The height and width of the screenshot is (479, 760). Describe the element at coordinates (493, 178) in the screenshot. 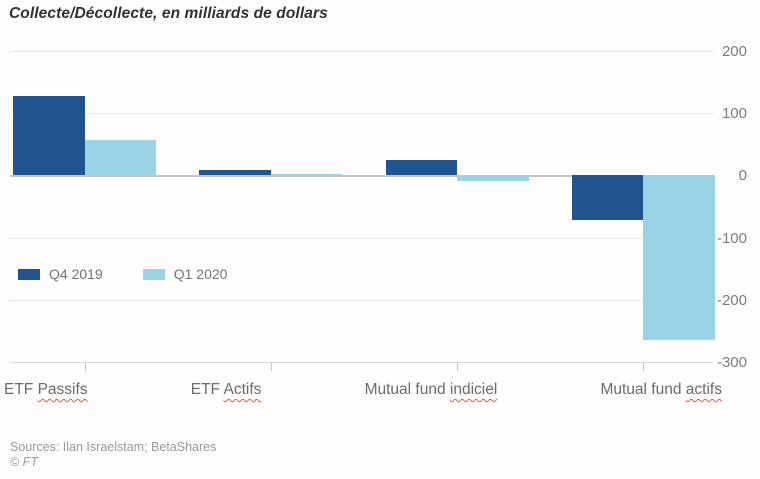

I see `bar-q1-2020-mutual-fund-indiciel` at that location.